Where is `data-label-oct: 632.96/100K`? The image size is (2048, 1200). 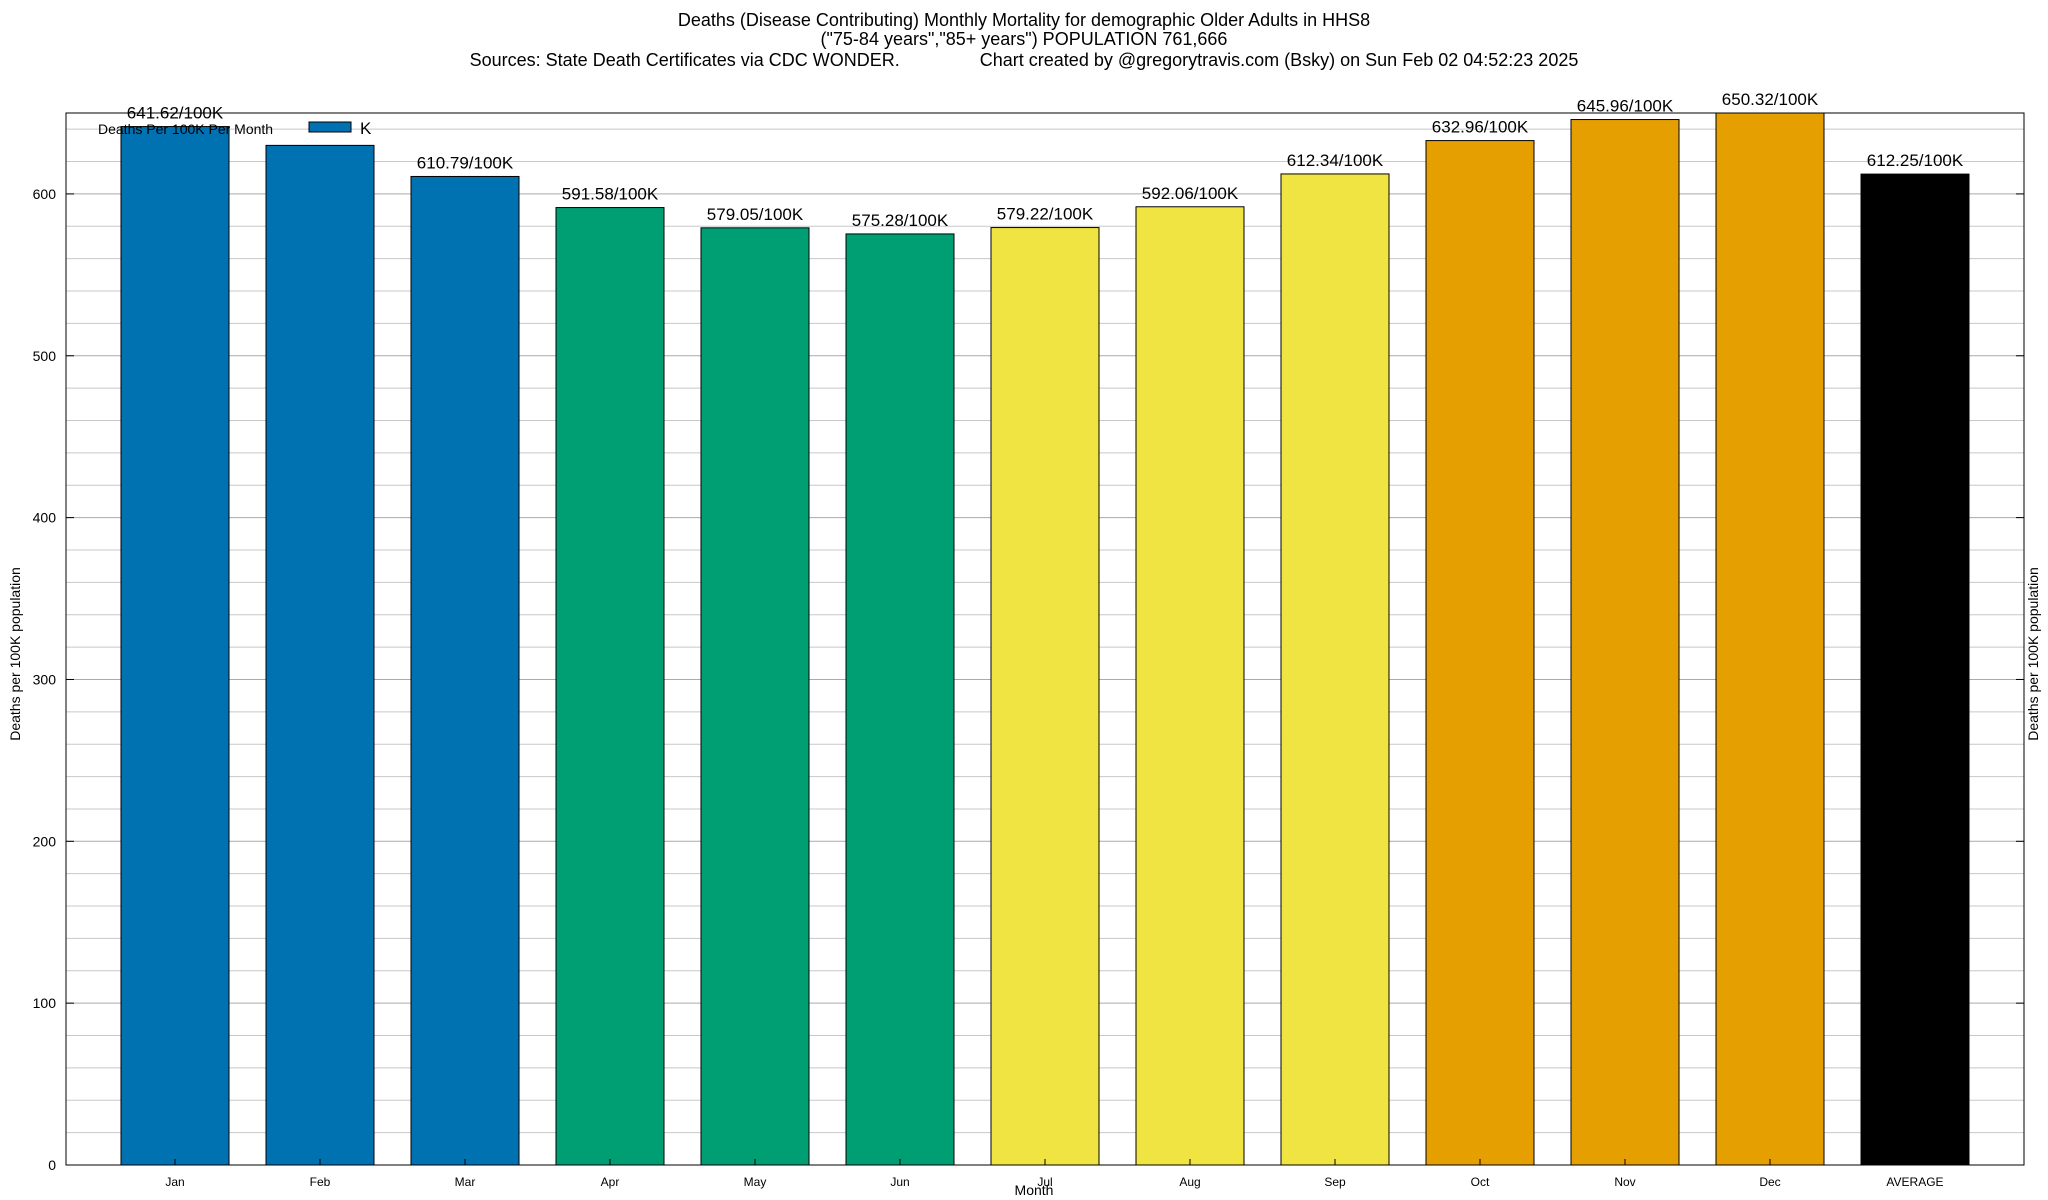
data-label-oct: 632.96/100K is located at coordinates (1480, 127).